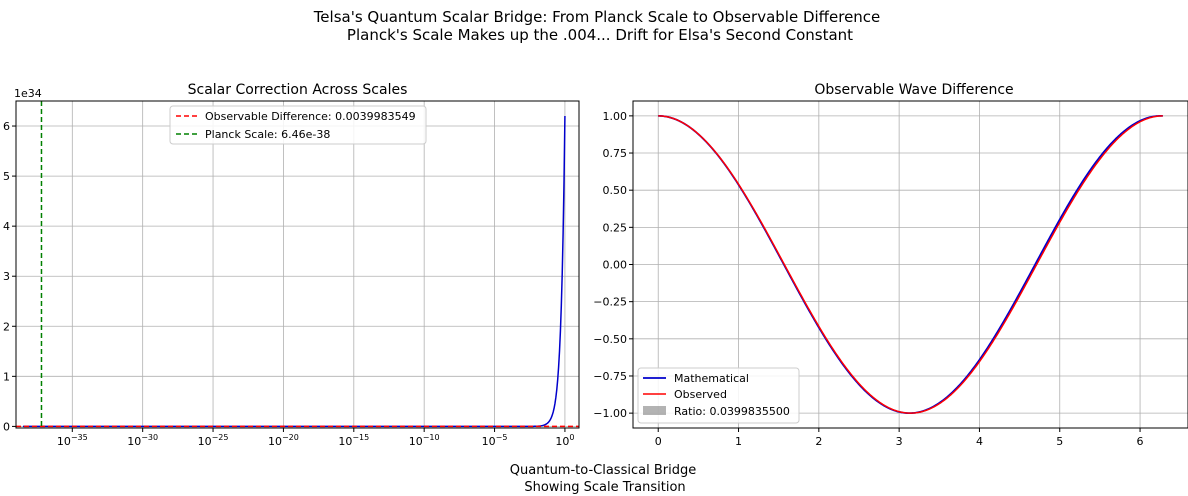 Image resolution: width=1188 pixels, height=496 pixels. What do you see at coordinates (424, 440) in the screenshot?
I see `chart1-xtick-label: 10⁻¹⁰` at bounding box center [424, 440].